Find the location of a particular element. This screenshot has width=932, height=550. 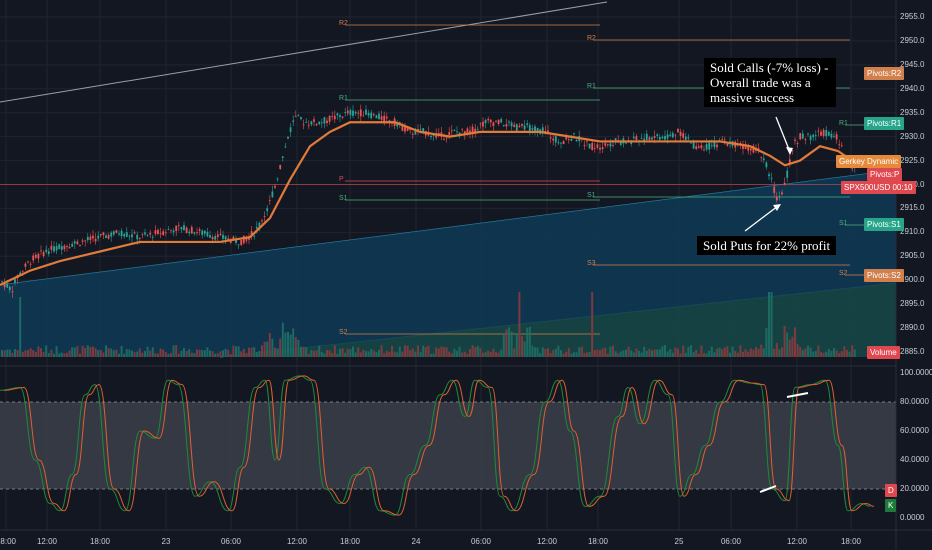

badge-pivots-s2: Pivots:S2 is located at coordinates (884, 275).